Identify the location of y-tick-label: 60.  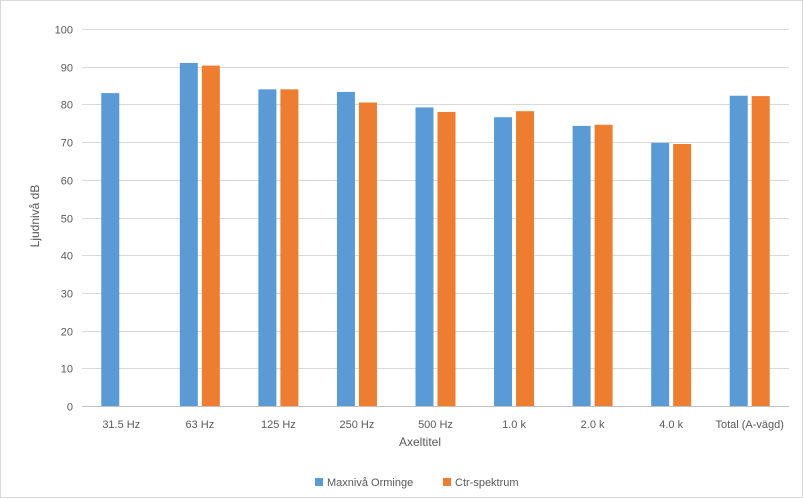
(67, 182).